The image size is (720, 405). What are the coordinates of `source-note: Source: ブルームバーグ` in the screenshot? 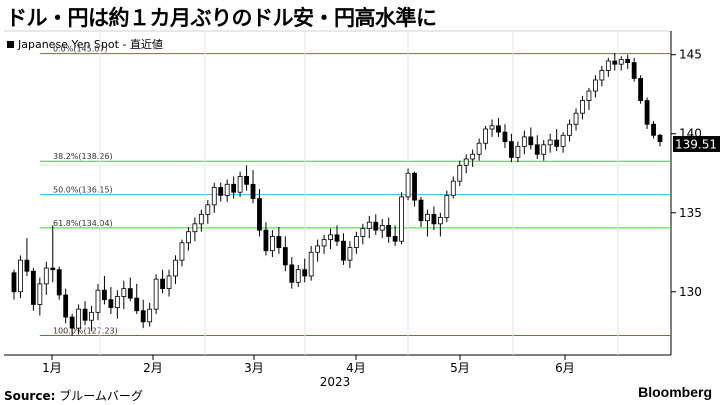 It's located at (73, 395).